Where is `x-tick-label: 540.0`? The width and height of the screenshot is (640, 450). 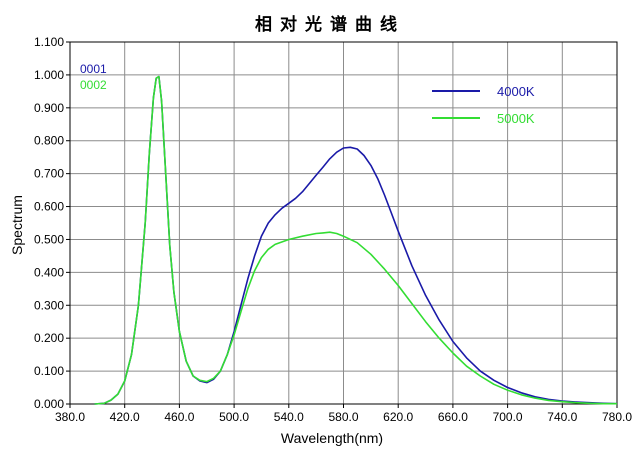
x-tick-label: 540.0 is located at coordinates (289, 417).